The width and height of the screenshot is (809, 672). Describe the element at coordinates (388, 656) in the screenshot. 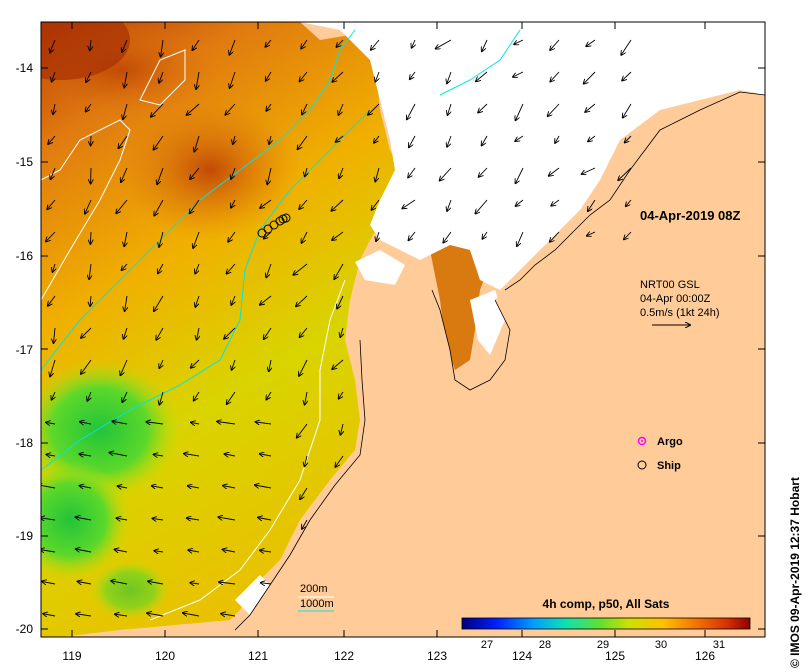

I see `x-axis-labels: 119 120 121 122 123 124 125 126` at that location.